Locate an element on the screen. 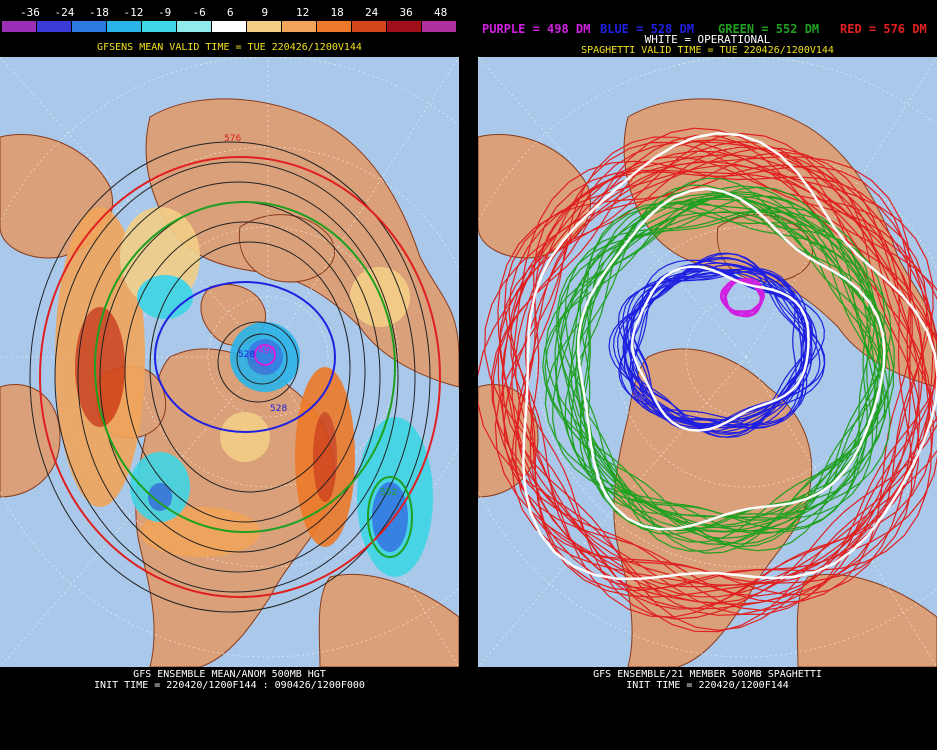 This screenshot has height=750, width=937. legend-operational: WHITE = OPERATIONAL is located at coordinates (707, 39).